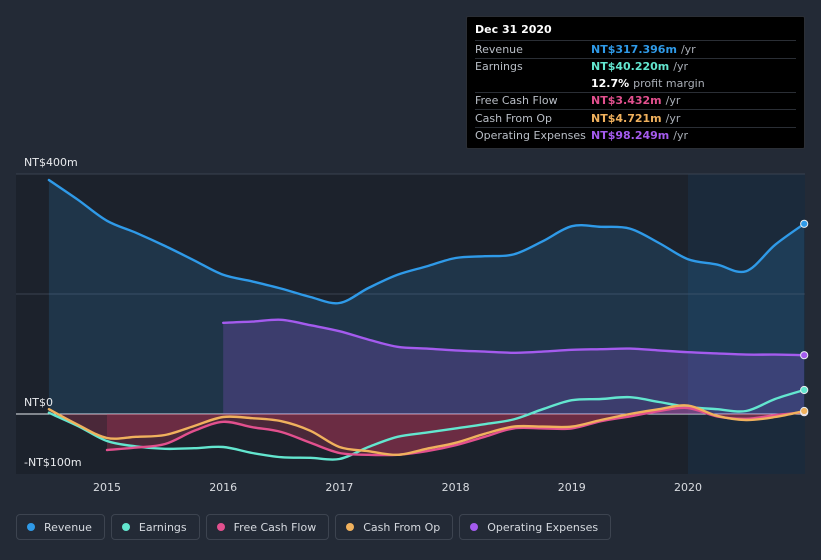  I want to click on tooltip-date: Dec 31 2020, so click(513, 29).